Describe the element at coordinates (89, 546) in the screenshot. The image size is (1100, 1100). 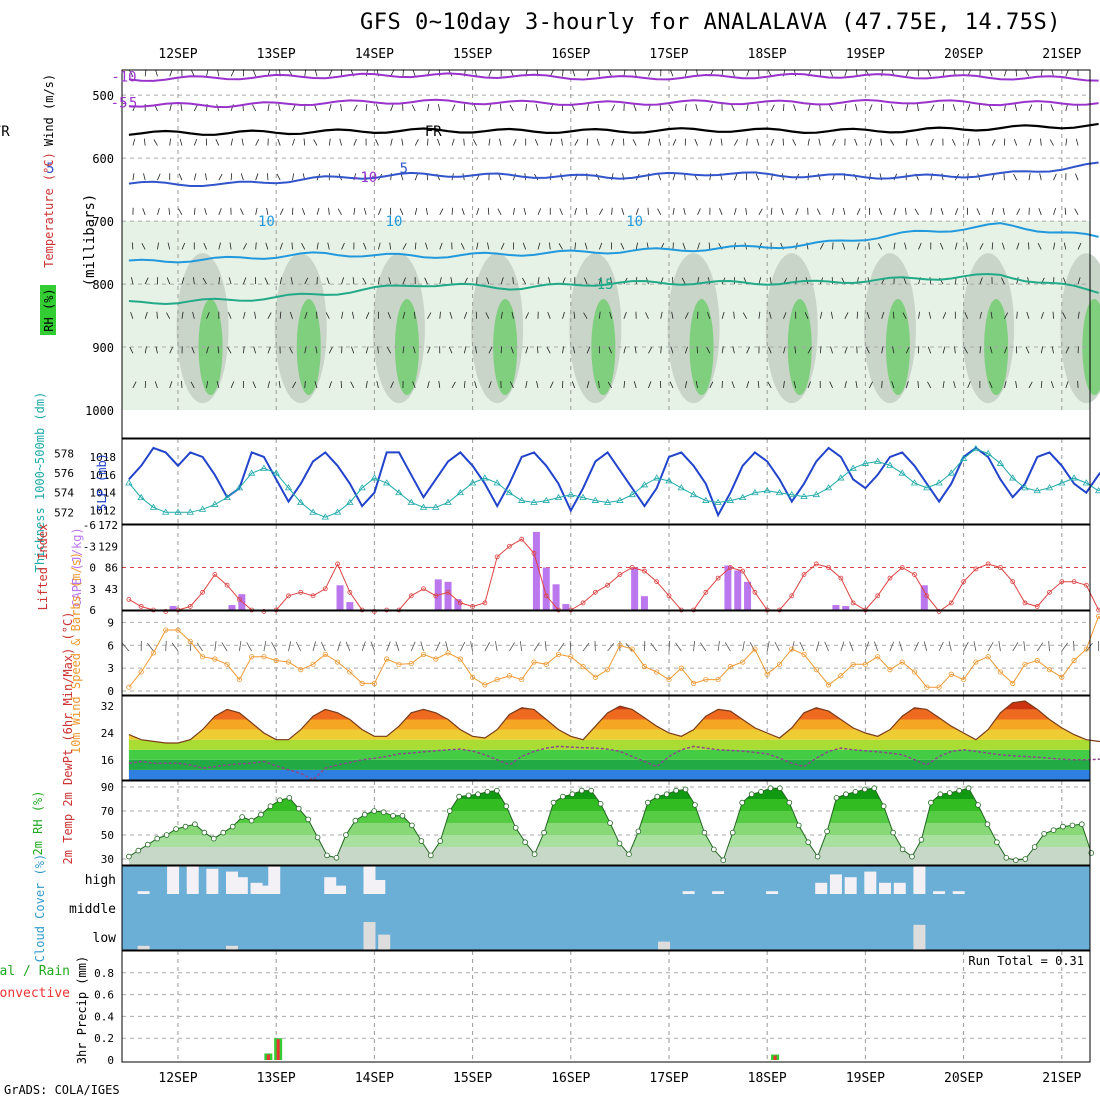
I see `li-tick: -3` at that location.